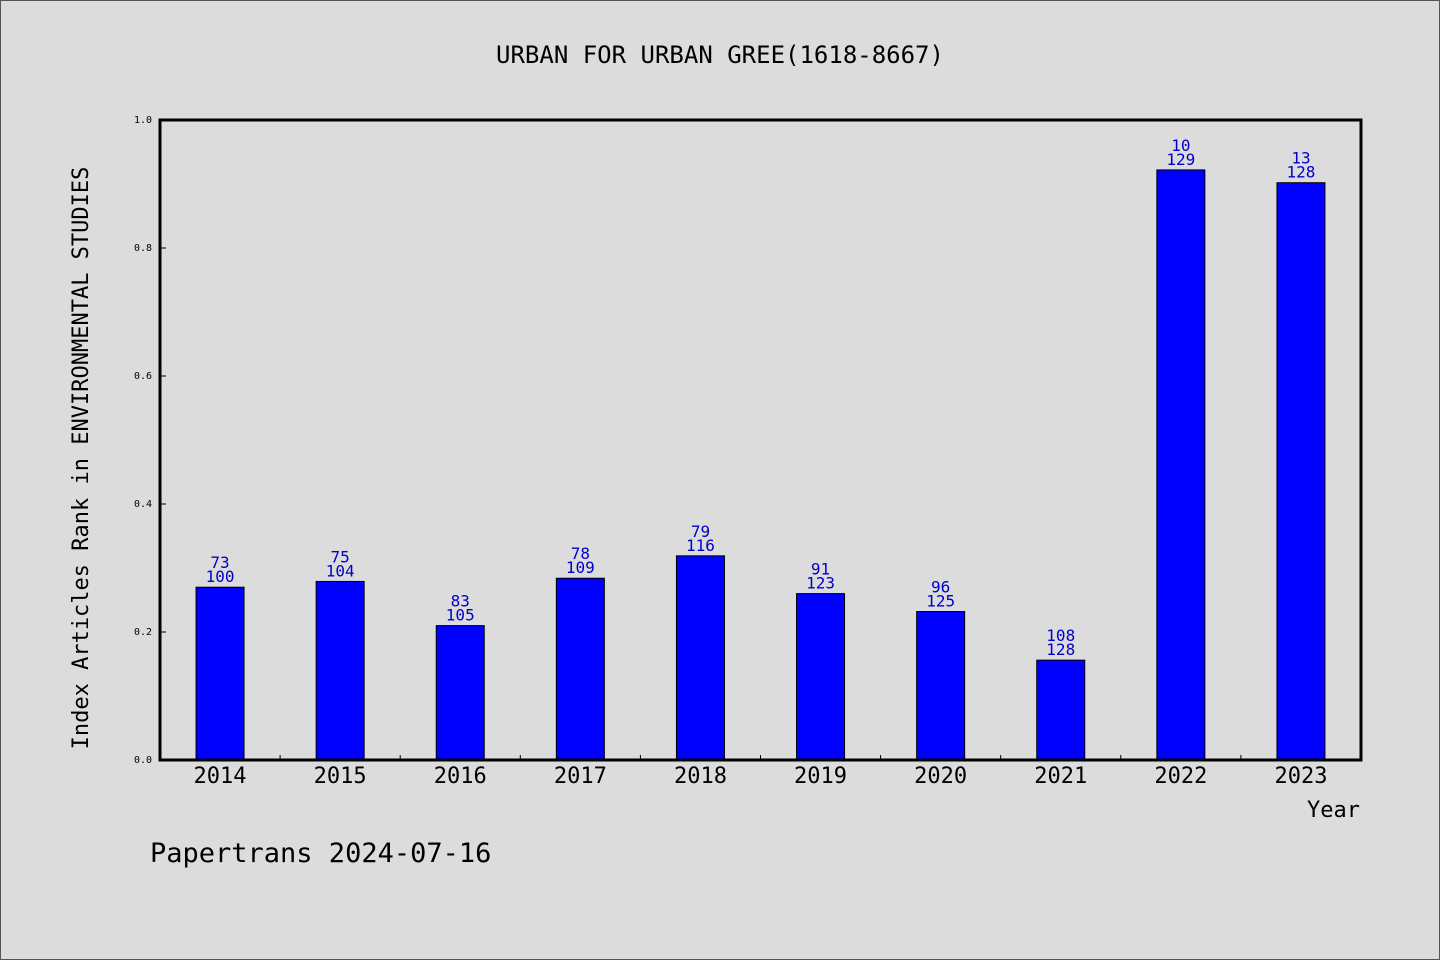 The image size is (1440, 960). What do you see at coordinates (143, 632) in the screenshot?
I see `y-tick-label-0.2: 0.2` at bounding box center [143, 632].